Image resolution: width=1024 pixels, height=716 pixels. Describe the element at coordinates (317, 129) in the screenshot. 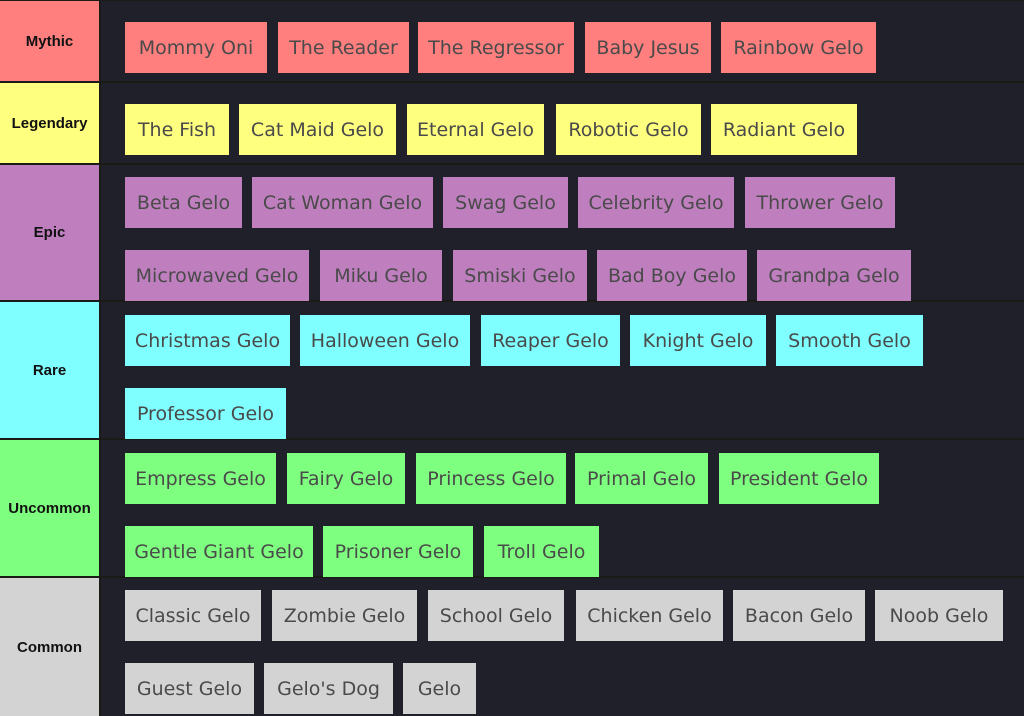

I see `tier-item-cat-maid-gelo: Cat Maid Gelo` at that location.